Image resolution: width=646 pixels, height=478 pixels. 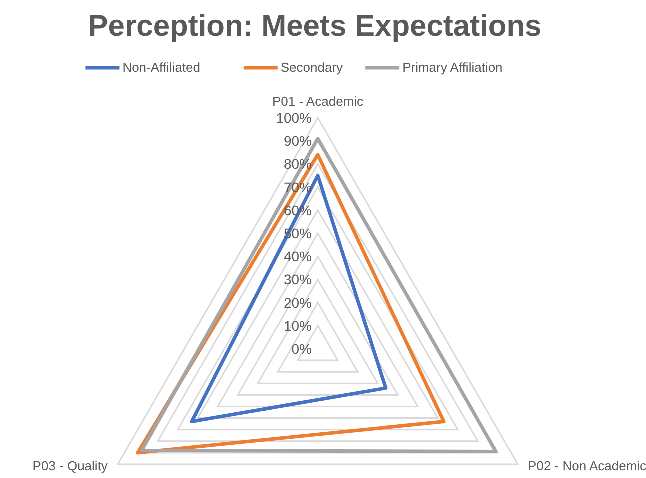 I want to click on chart-title: Perception: Meets Expectations, so click(x=315, y=26).